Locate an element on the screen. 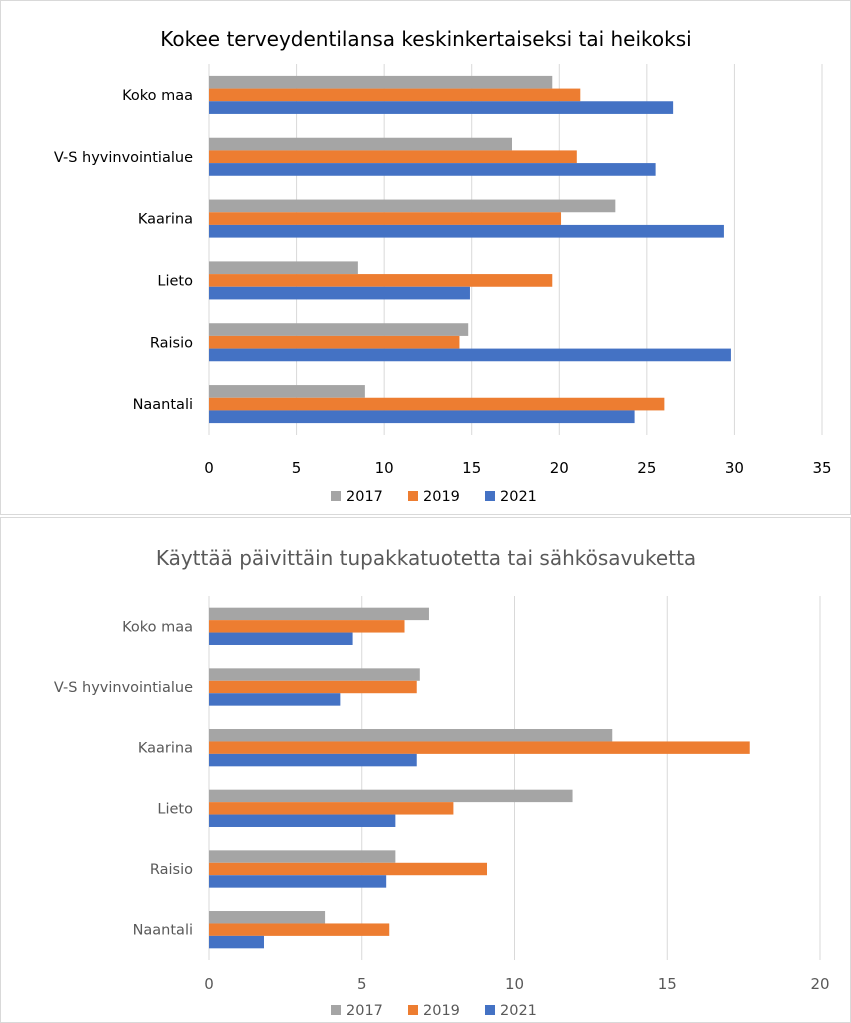  x-tick-label: 30 is located at coordinates (734, 468).